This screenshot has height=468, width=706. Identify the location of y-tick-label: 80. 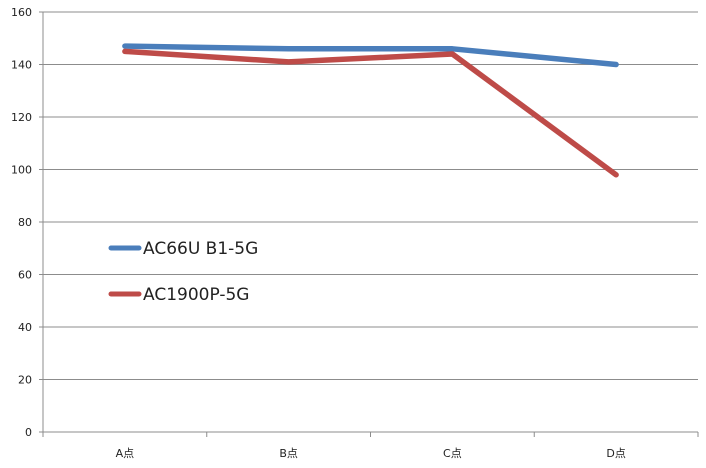
(25, 222).